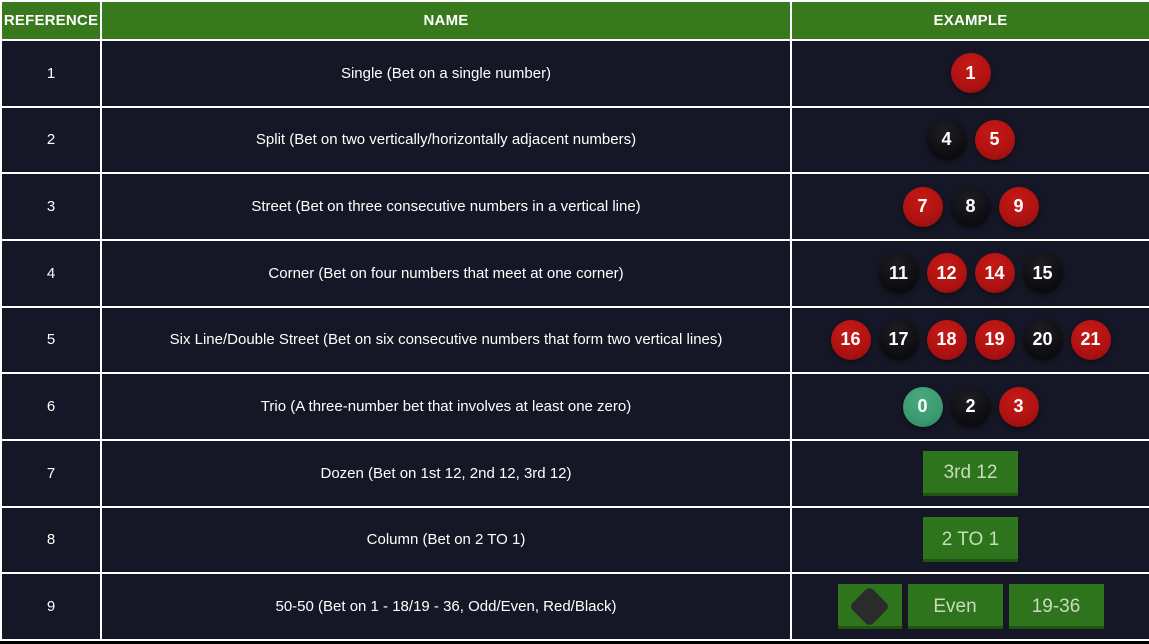  I want to click on red-number-chip: 1, so click(970, 73).